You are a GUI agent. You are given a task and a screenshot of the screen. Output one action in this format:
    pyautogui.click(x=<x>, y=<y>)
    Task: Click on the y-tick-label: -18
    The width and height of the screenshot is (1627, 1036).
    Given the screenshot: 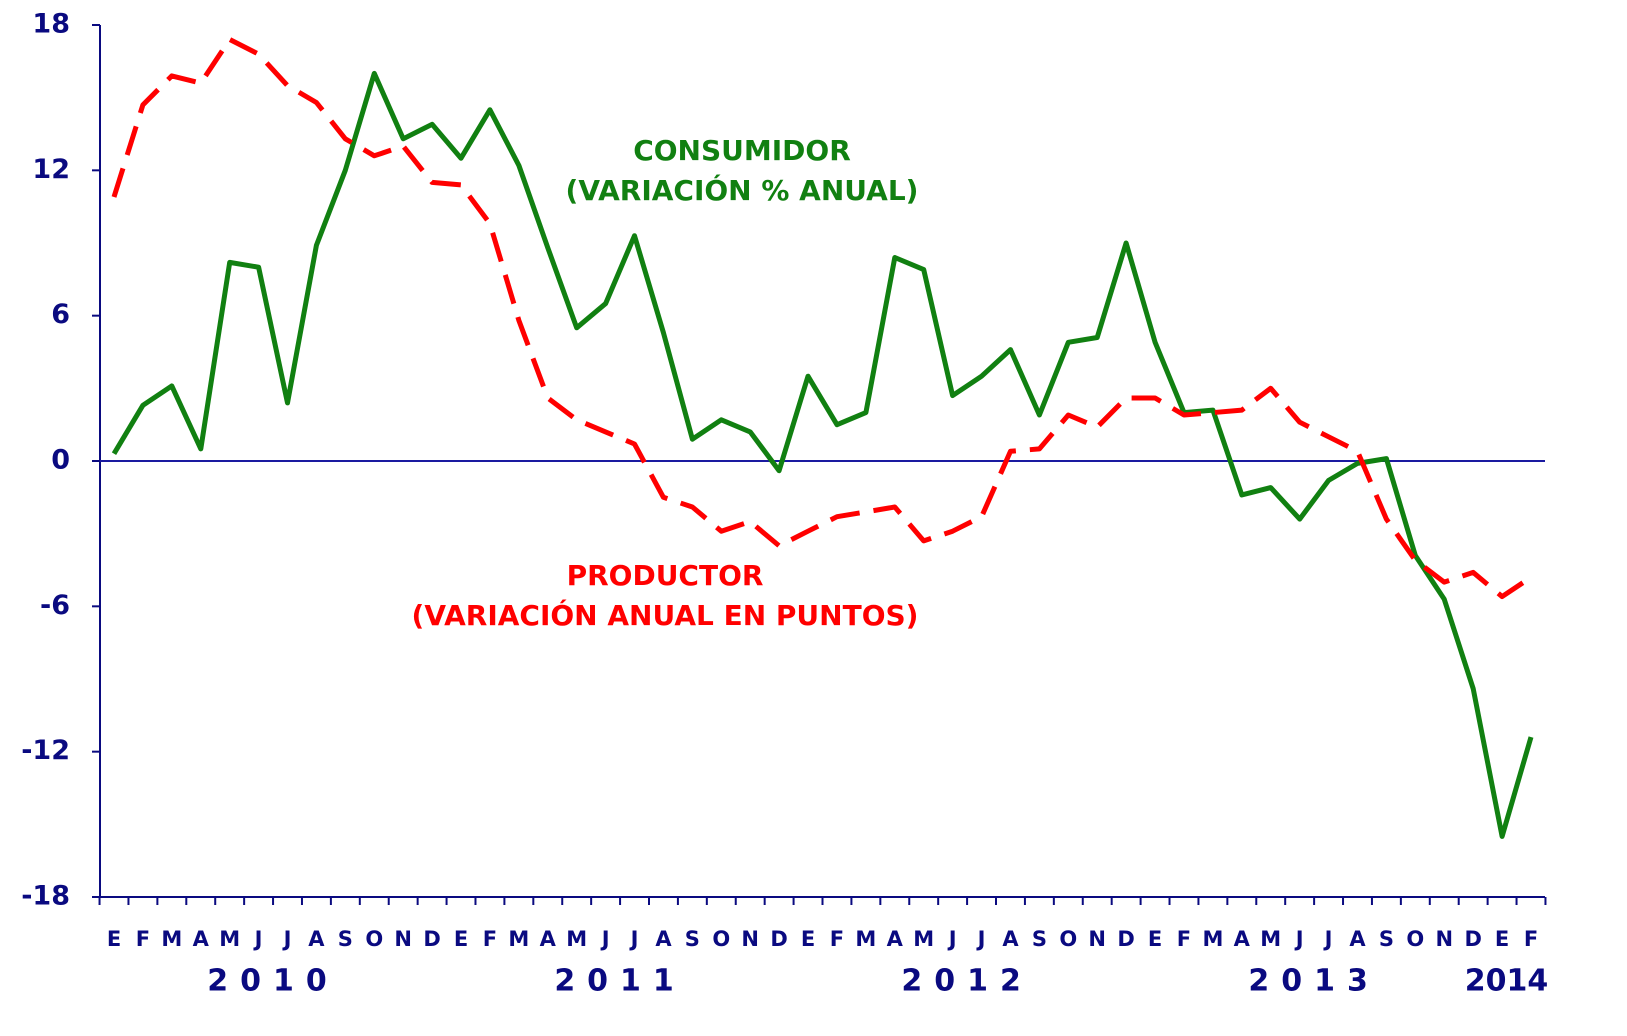 What is the action you would take?
    pyautogui.click(x=45, y=896)
    